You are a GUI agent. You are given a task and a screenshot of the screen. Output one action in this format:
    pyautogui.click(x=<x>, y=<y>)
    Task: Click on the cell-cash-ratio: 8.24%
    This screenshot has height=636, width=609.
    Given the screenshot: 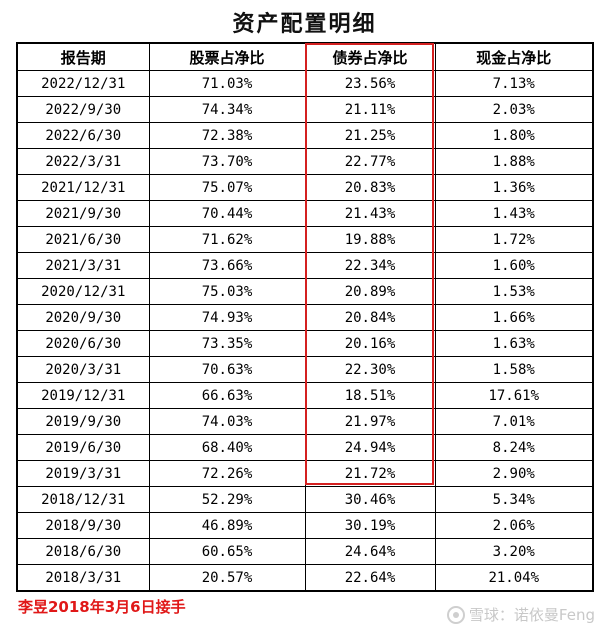 What is the action you would take?
    pyautogui.click(x=514, y=447)
    